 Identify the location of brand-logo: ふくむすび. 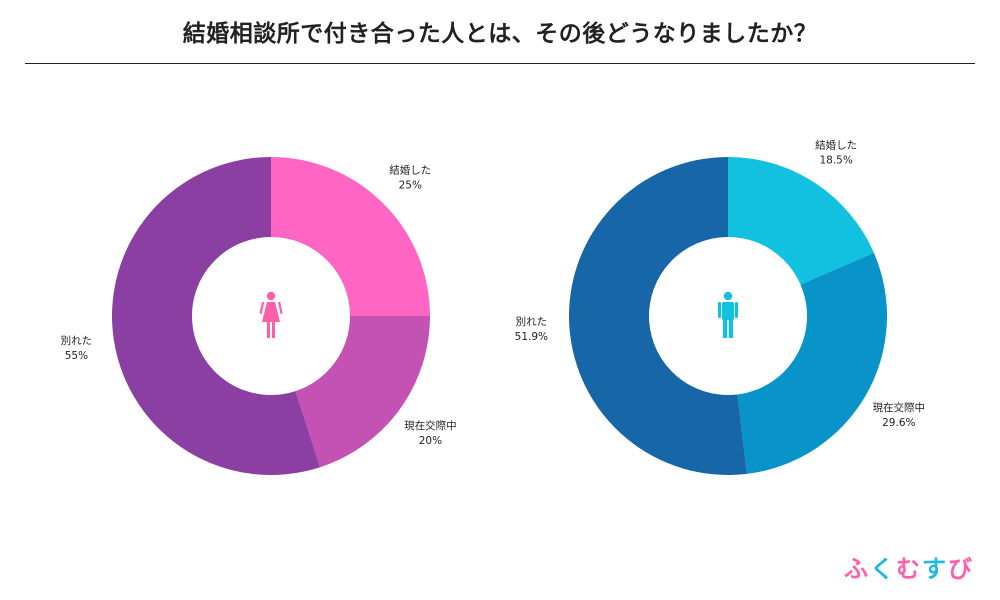
(909, 566).